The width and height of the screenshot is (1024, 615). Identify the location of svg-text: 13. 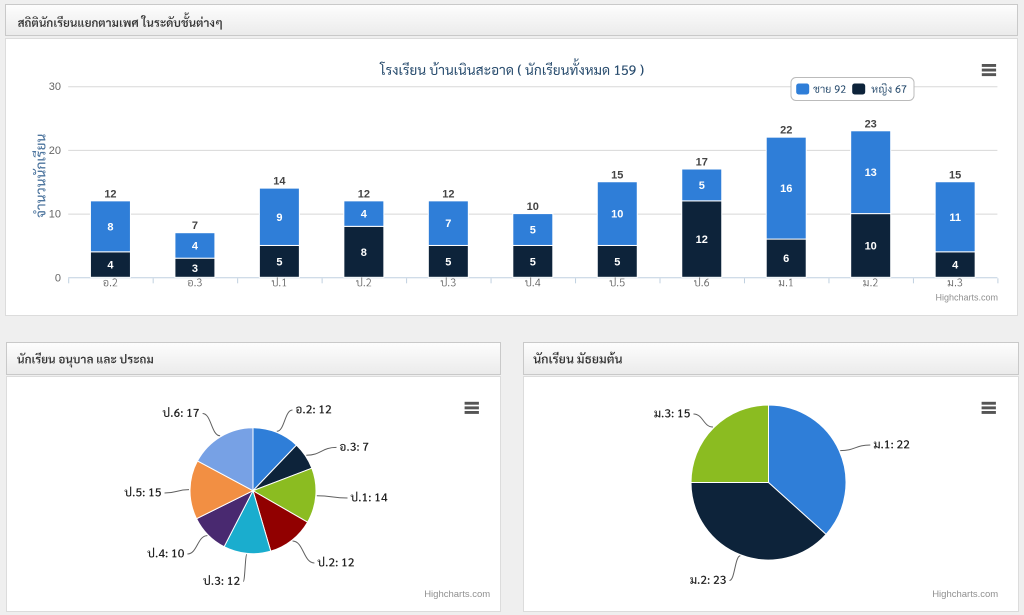
(871, 173).